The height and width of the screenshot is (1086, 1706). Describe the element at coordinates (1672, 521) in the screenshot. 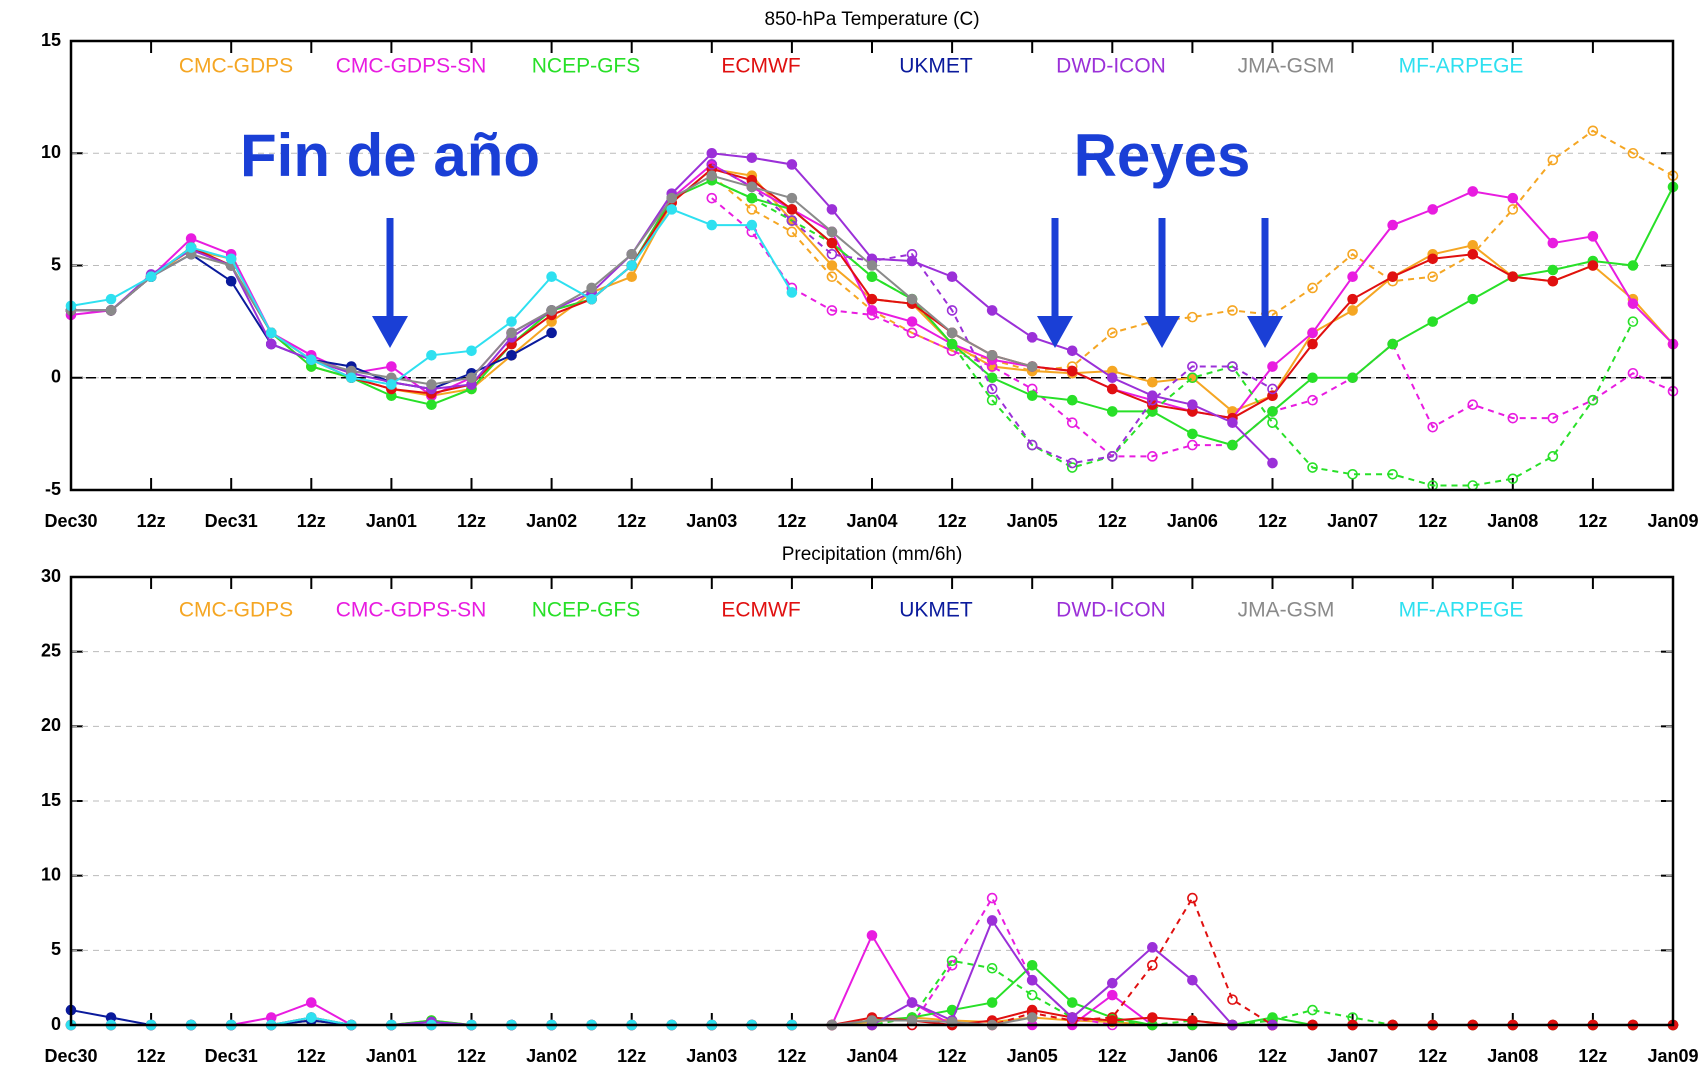

I see `x-tick-label: Jan09` at that location.